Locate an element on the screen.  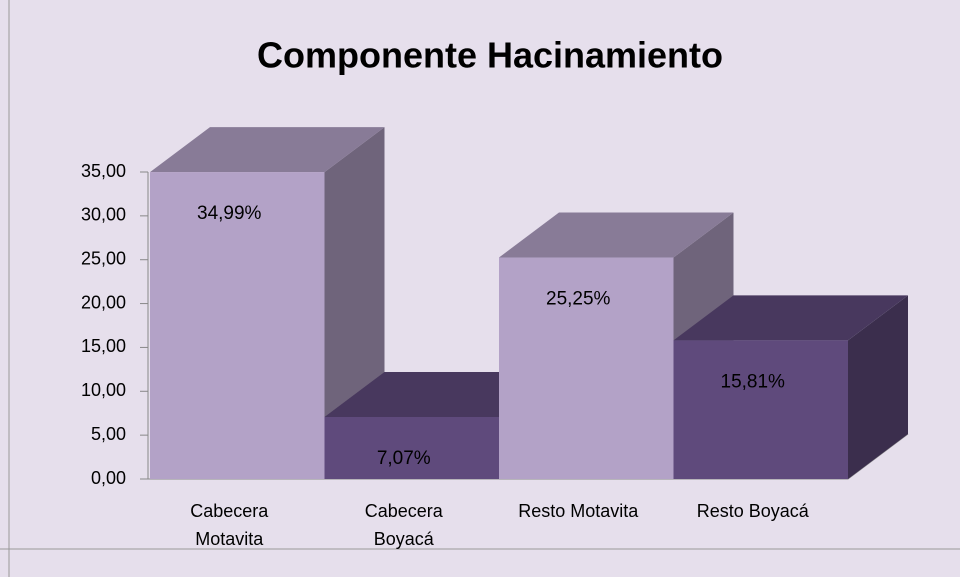
y-tick-label: 35,00 is located at coordinates (103, 171).